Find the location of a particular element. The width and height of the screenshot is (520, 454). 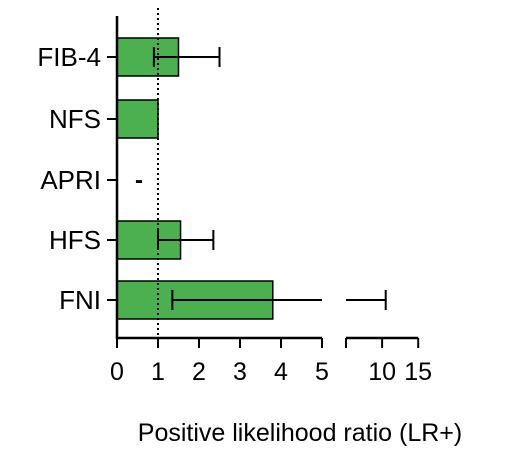

category-label-nfs: NFS is located at coordinates (75, 119).